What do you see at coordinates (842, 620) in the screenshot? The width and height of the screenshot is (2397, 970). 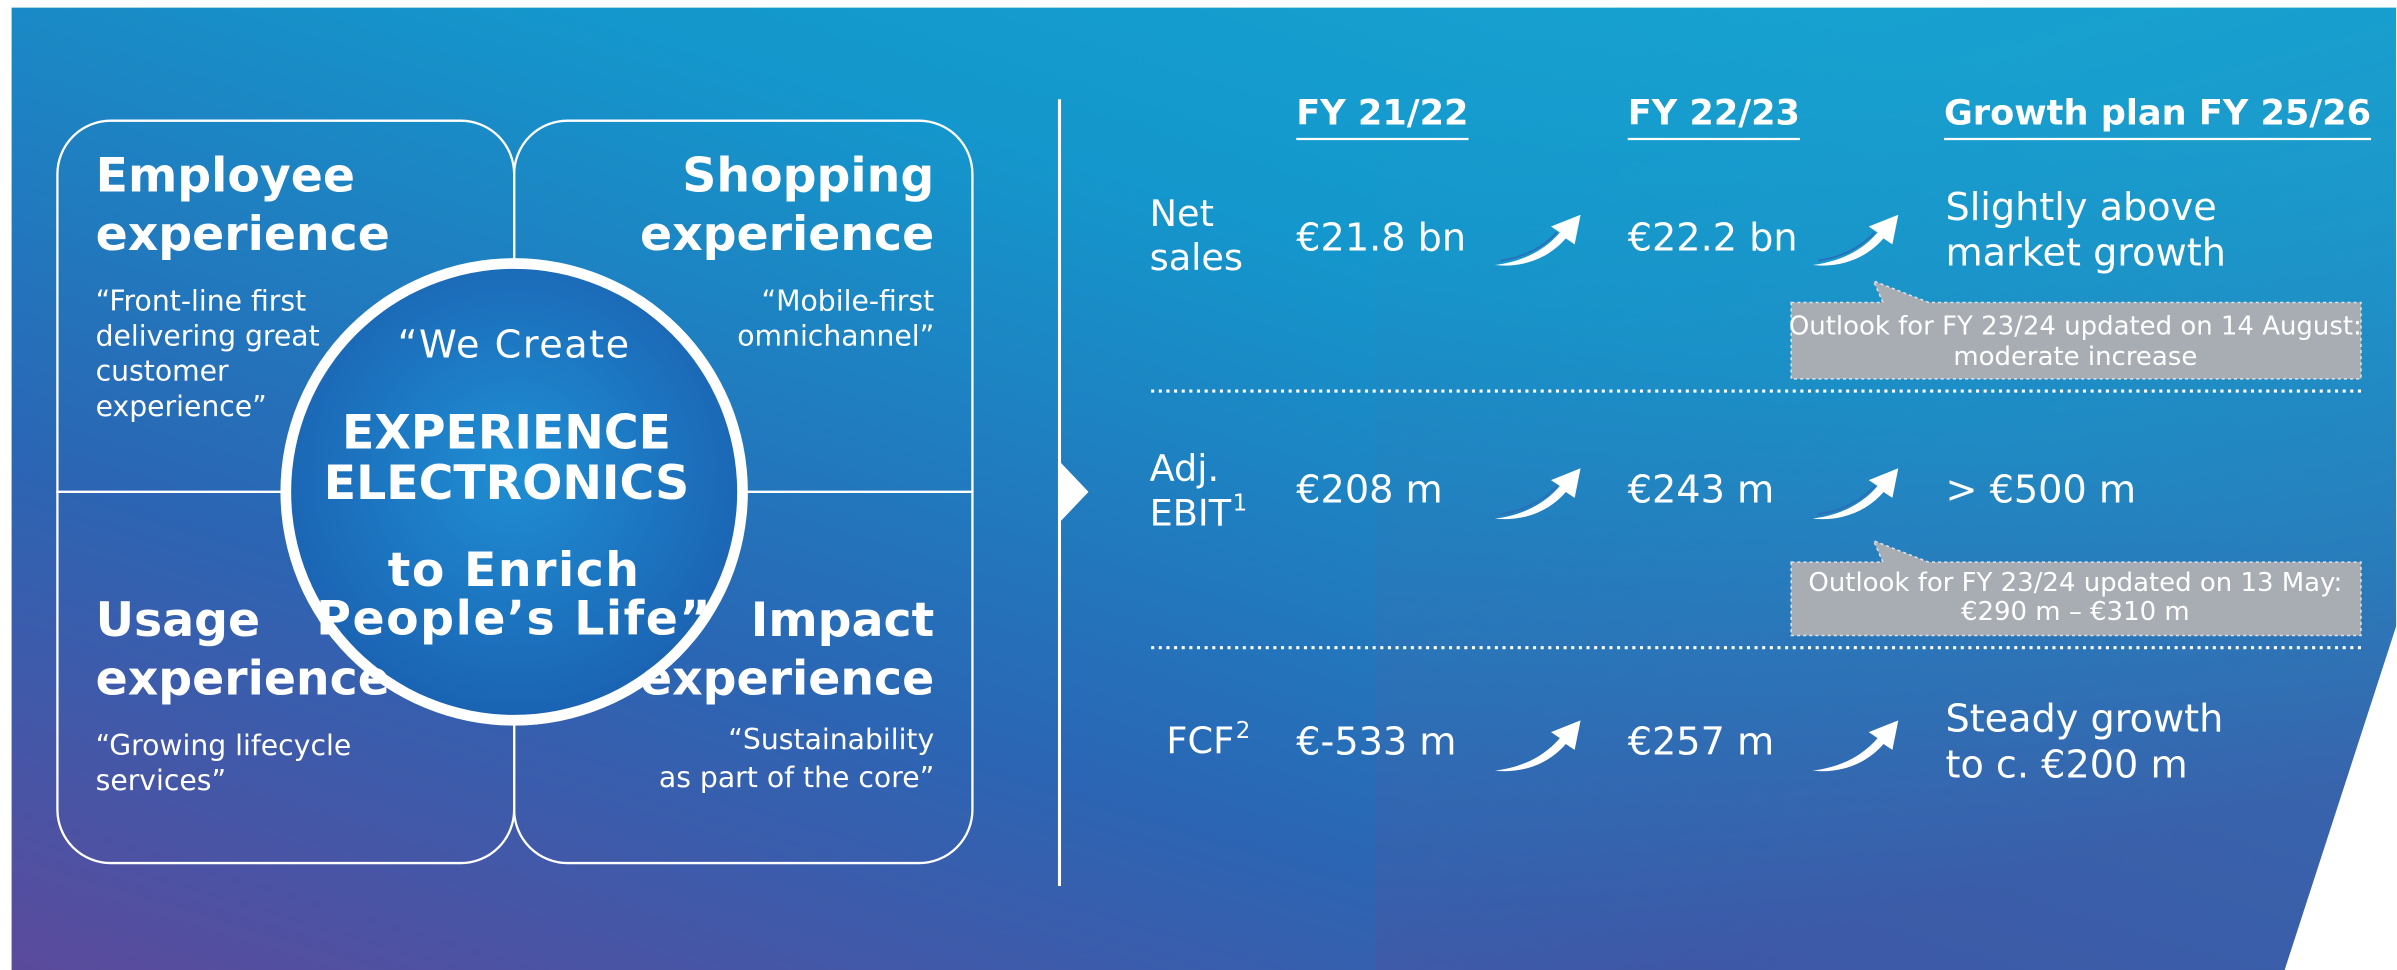 I see `quadrant-title: Impact` at bounding box center [842, 620].